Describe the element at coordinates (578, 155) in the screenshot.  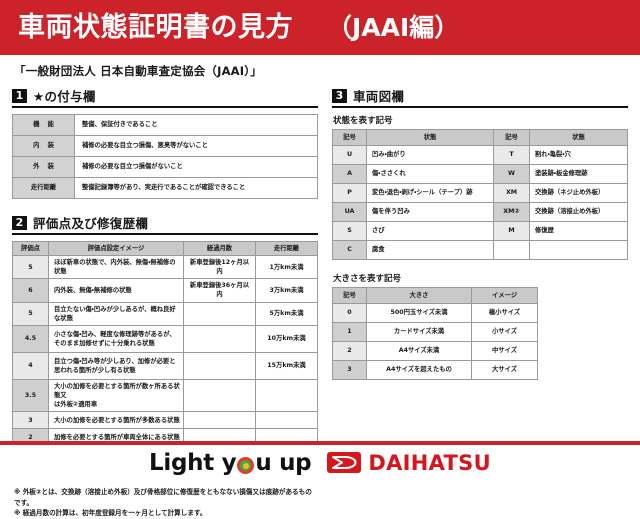
I see `state-desc-right: 割れ・亀裂・穴` at that location.